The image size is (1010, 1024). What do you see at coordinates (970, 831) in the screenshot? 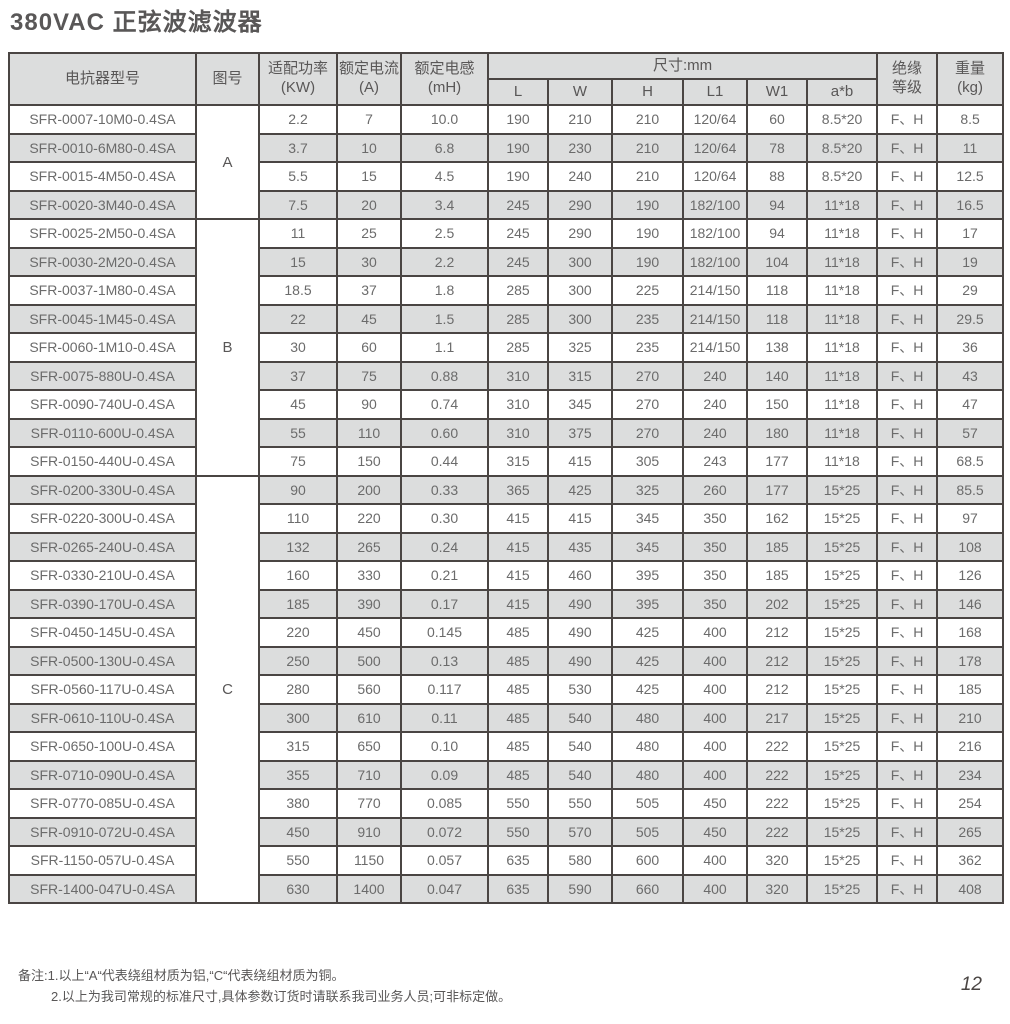
I see `weight-cell: 265` at bounding box center [970, 831].